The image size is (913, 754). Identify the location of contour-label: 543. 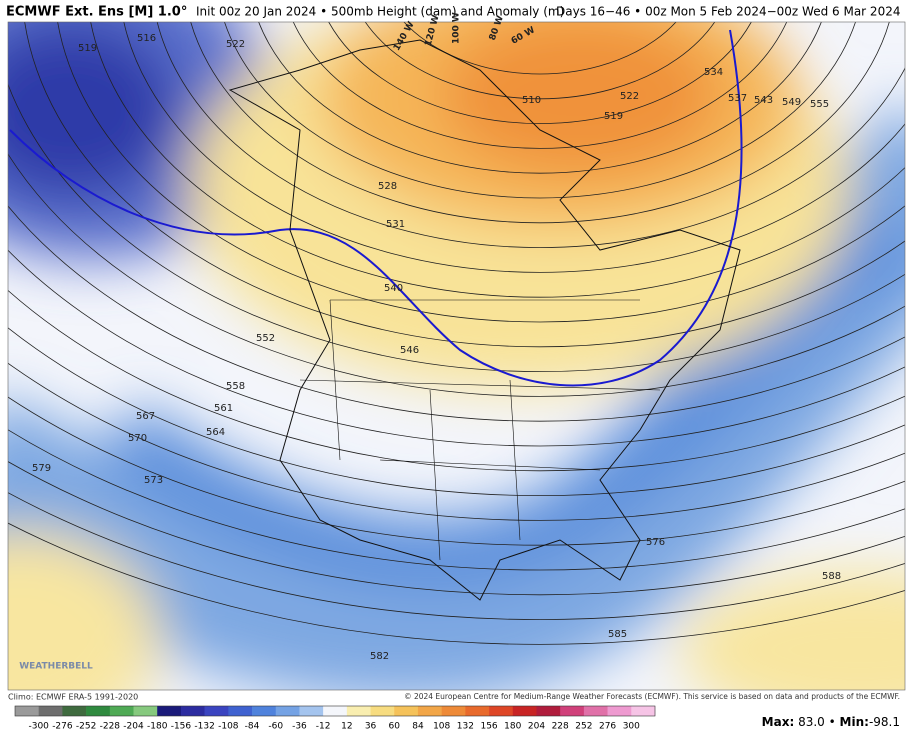
(763, 100).